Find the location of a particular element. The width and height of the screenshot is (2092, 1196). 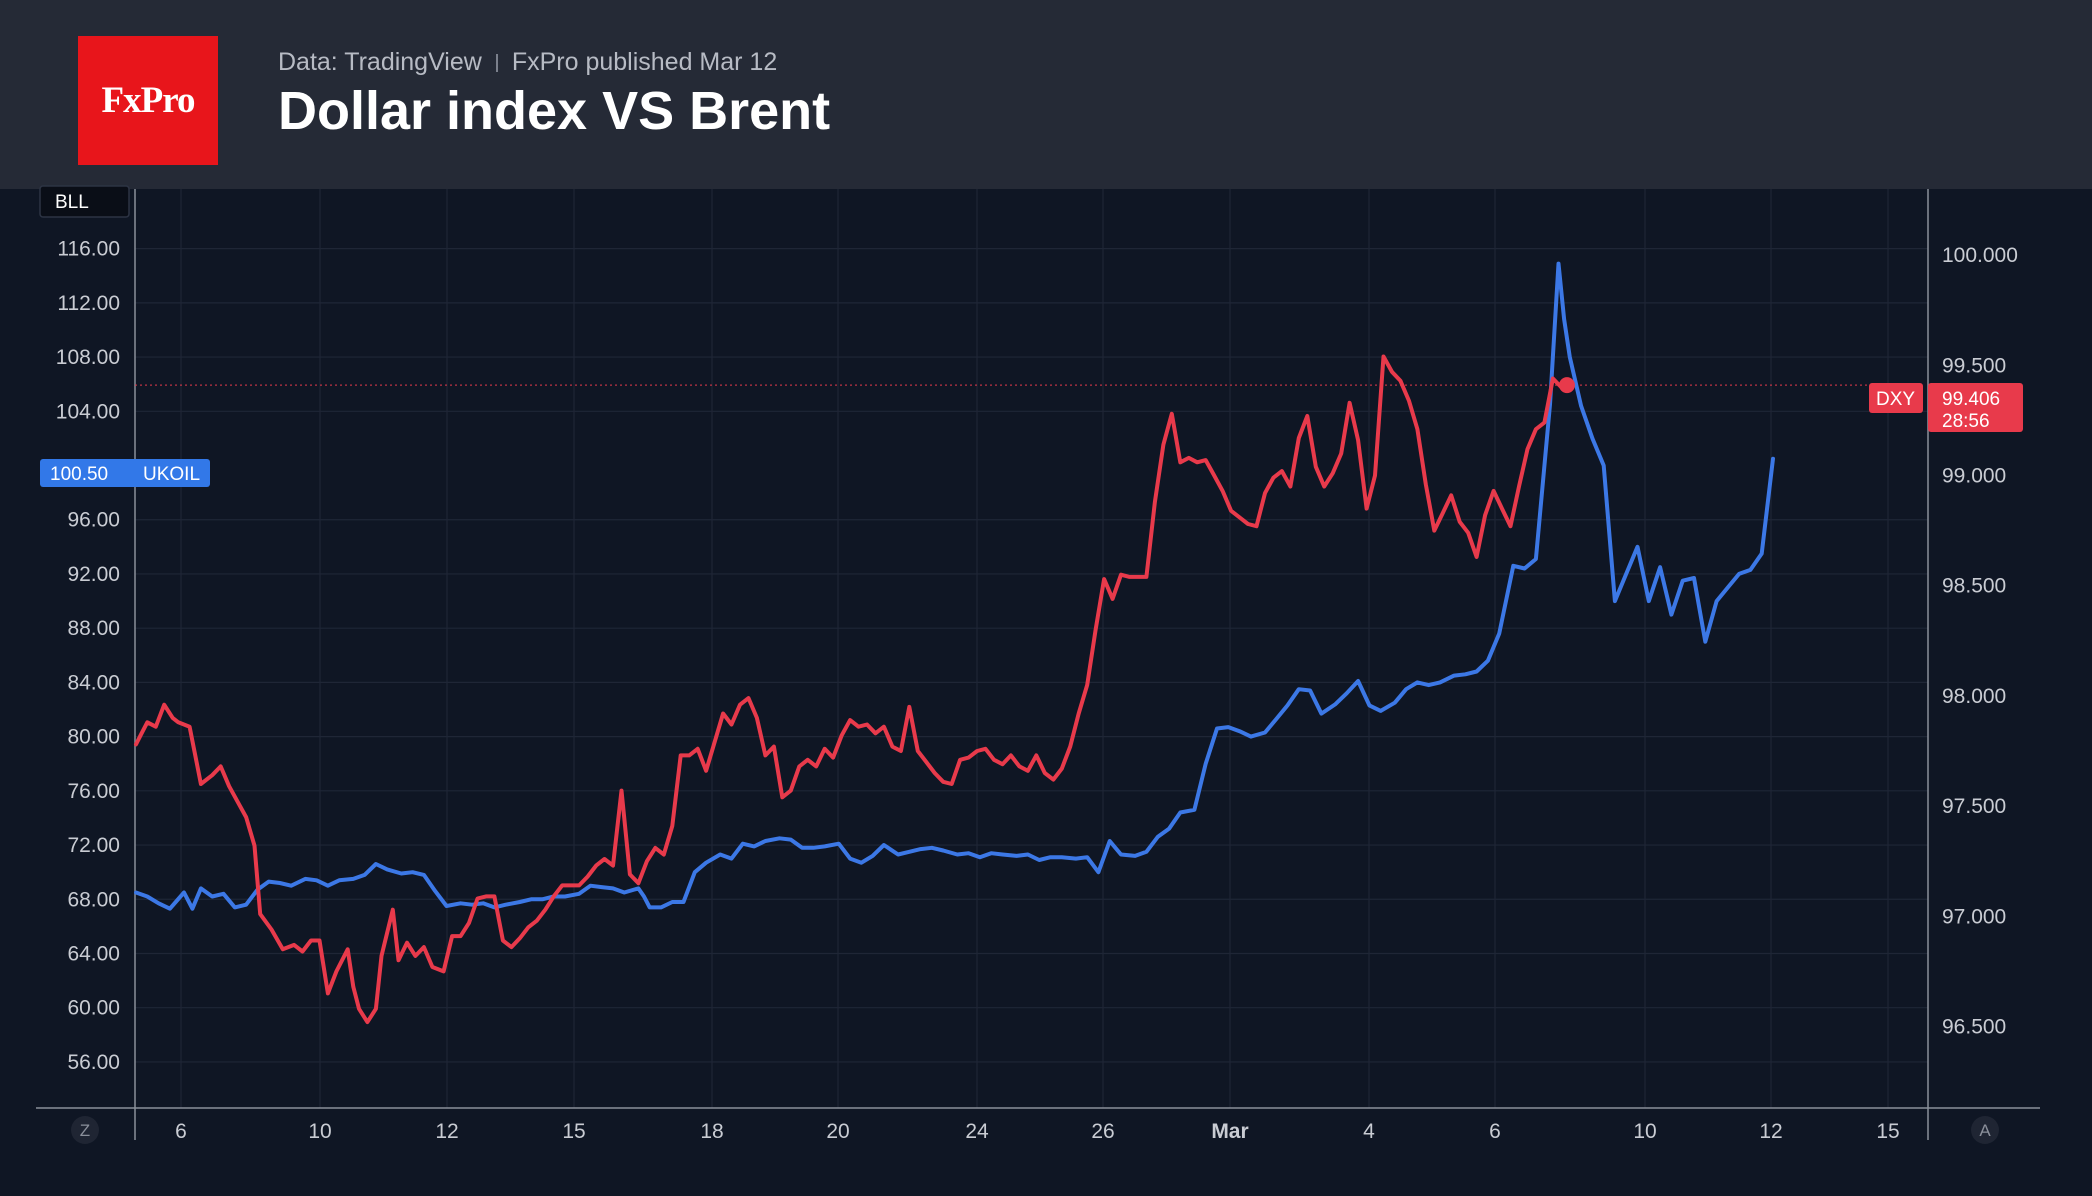

x-tick-label: 26 is located at coordinates (1102, 1131).